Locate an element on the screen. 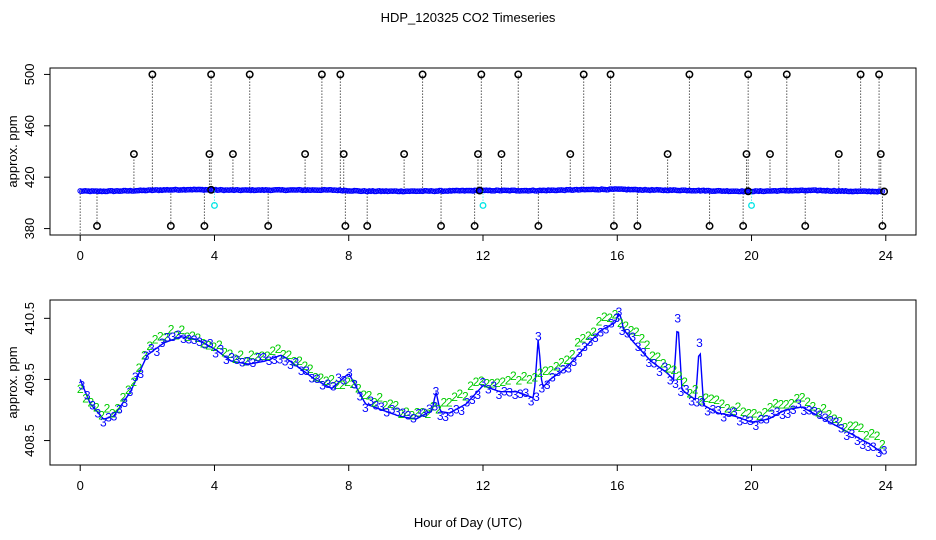 The image size is (936, 540). x-tick-label: 16 is located at coordinates (617, 485).